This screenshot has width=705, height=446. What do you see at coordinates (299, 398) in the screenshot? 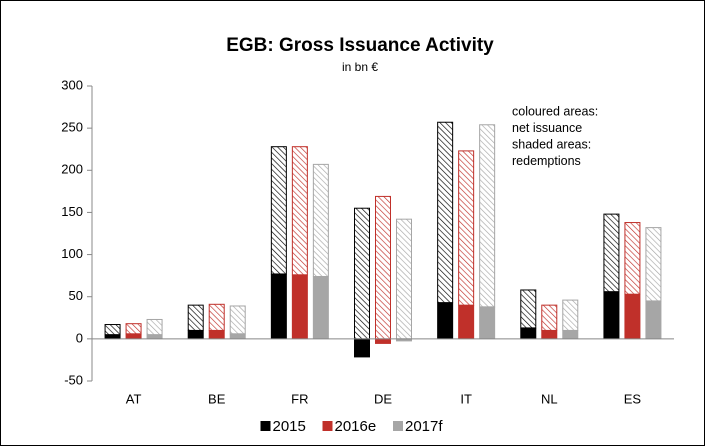
I see `x-tick-label: FR` at bounding box center [299, 398].